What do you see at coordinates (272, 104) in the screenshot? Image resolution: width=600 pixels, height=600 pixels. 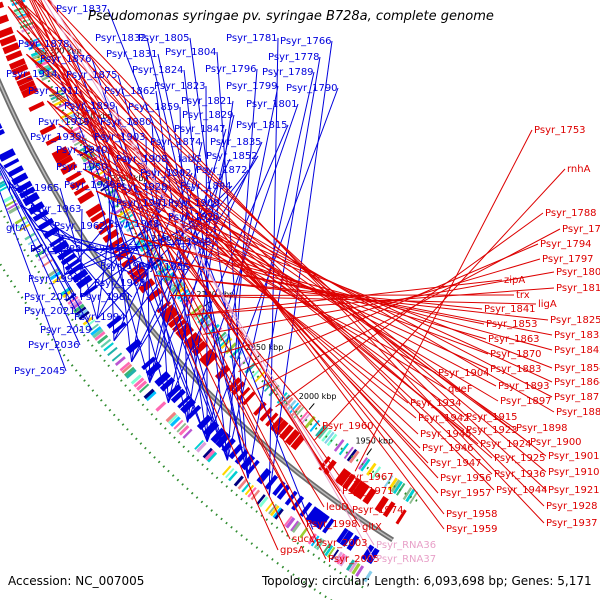 I see `gene-label: Psyr_1801` at bounding box center [272, 104].